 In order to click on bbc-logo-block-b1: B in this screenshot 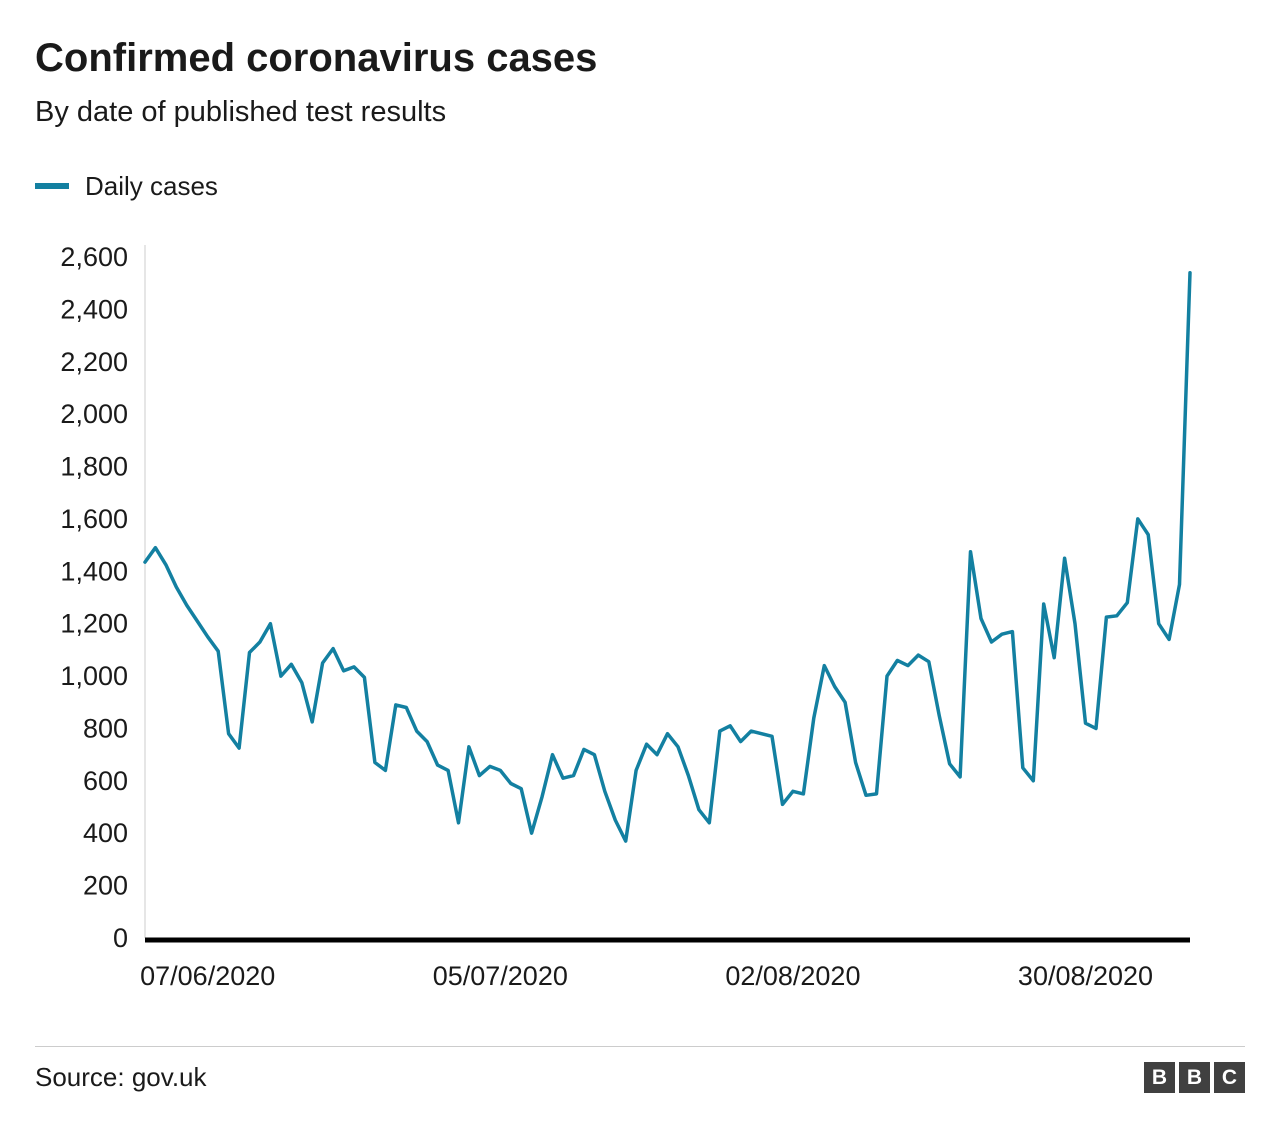, I will do `click(1159, 1077)`.